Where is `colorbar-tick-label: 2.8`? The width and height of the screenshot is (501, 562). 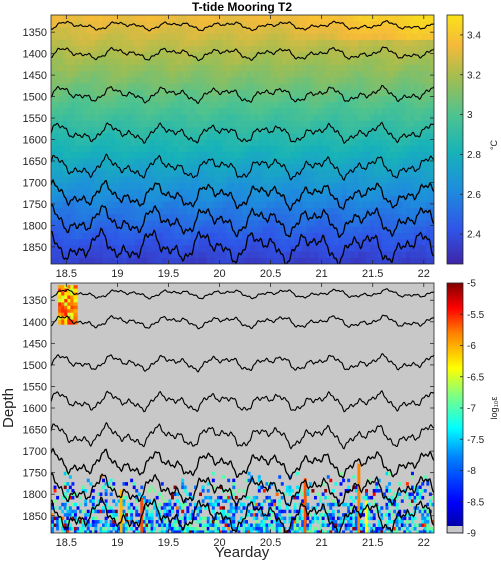
colorbar-tick-label: 2.8 is located at coordinates (474, 155).